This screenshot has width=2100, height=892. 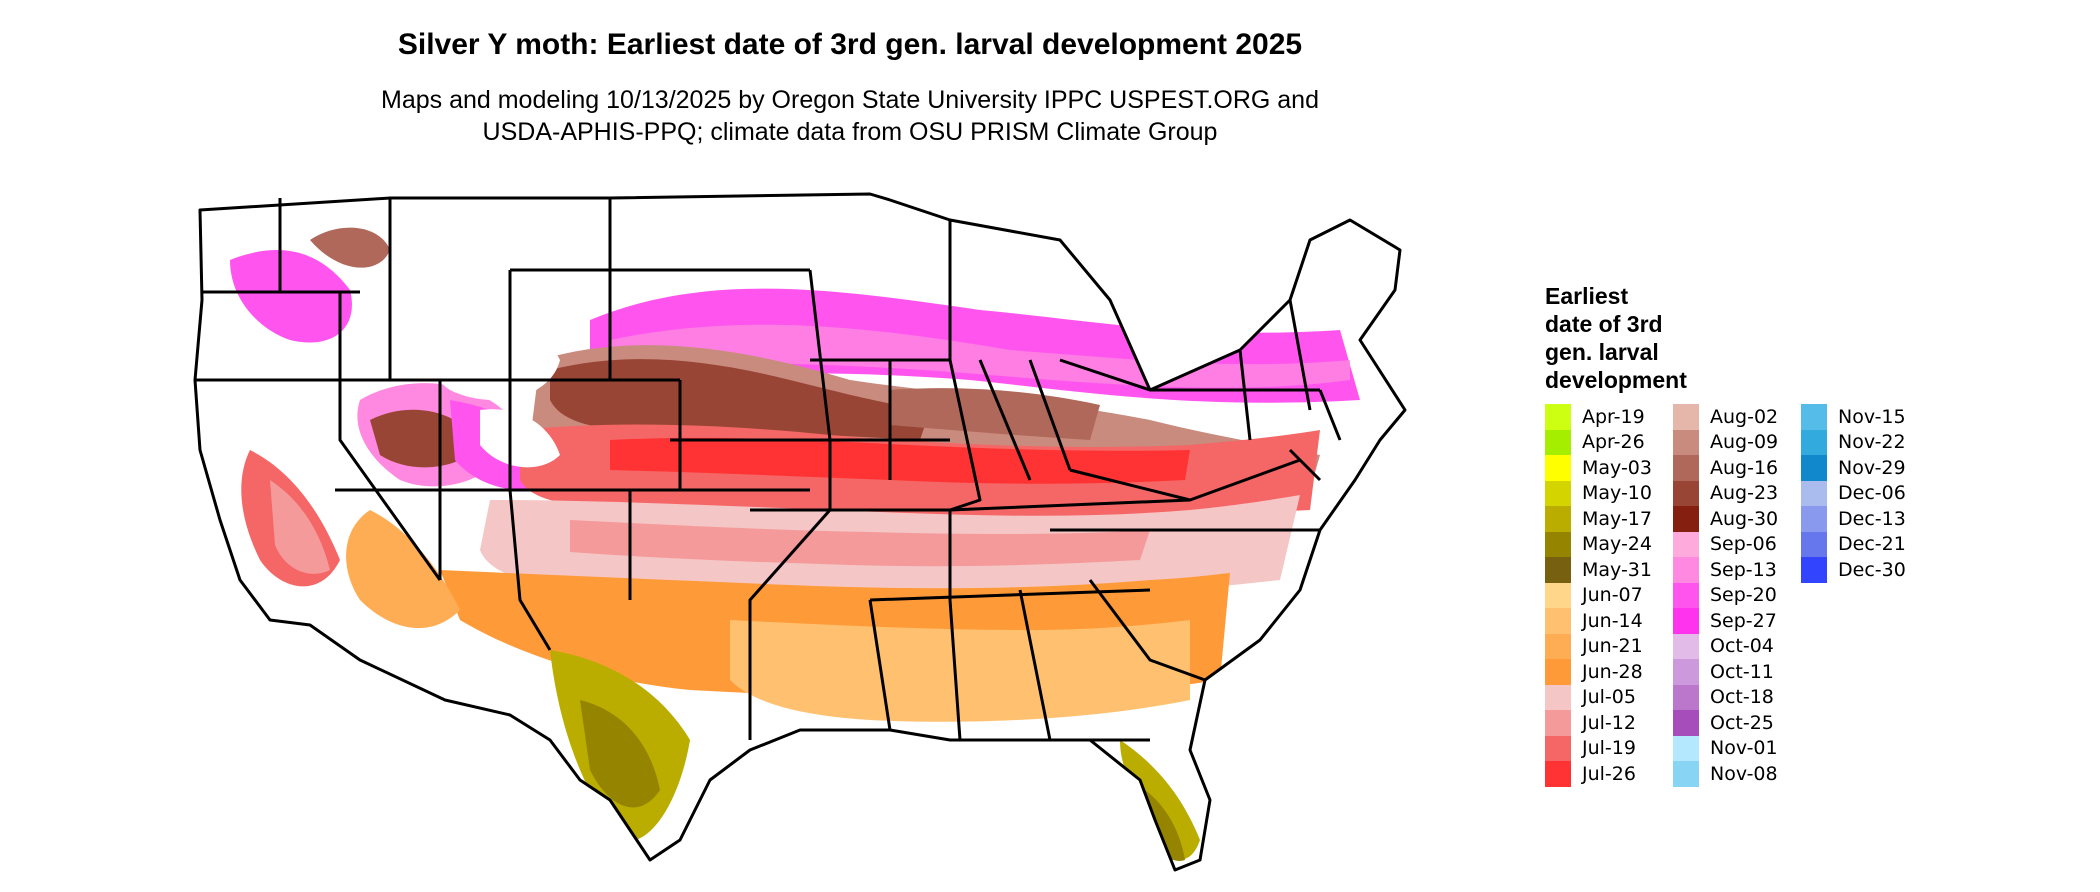 I want to click on legend-item: Apr-19, so click(x=1598, y=417).